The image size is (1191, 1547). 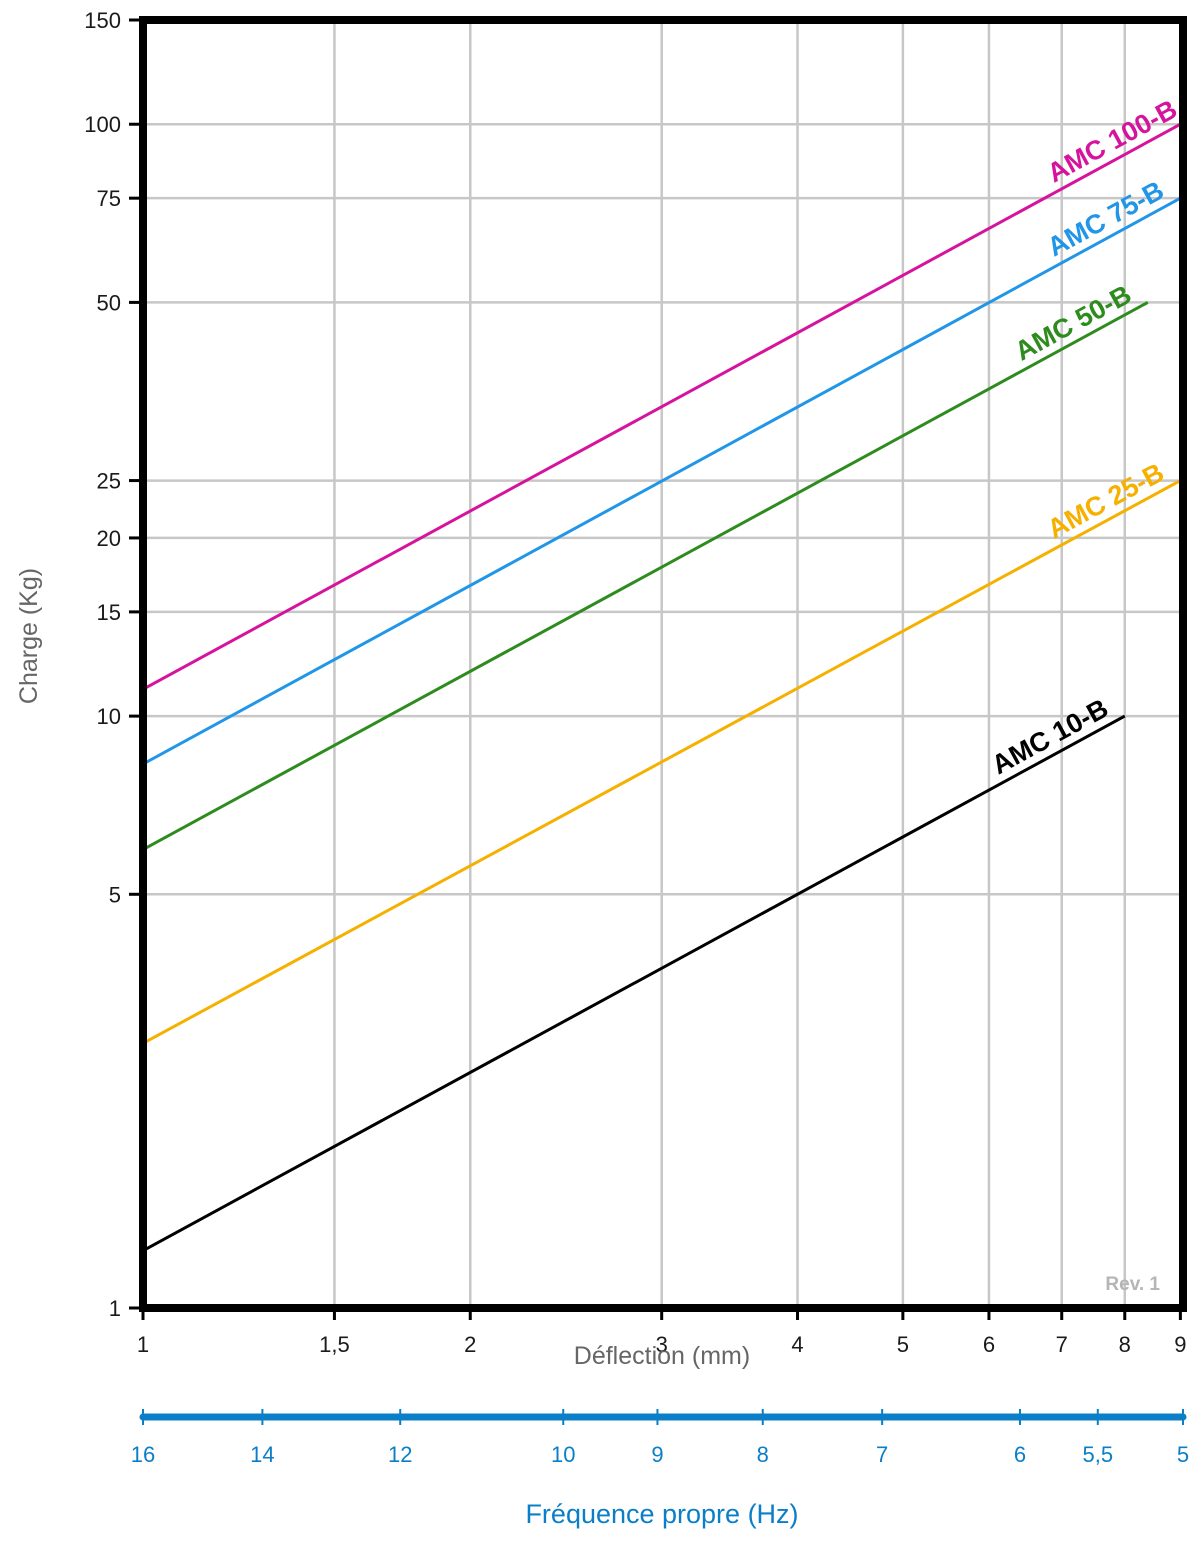 What do you see at coordinates (1097, 1454) in the screenshot?
I see `frequency-tick-label: 5,5` at bounding box center [1097, 1454].